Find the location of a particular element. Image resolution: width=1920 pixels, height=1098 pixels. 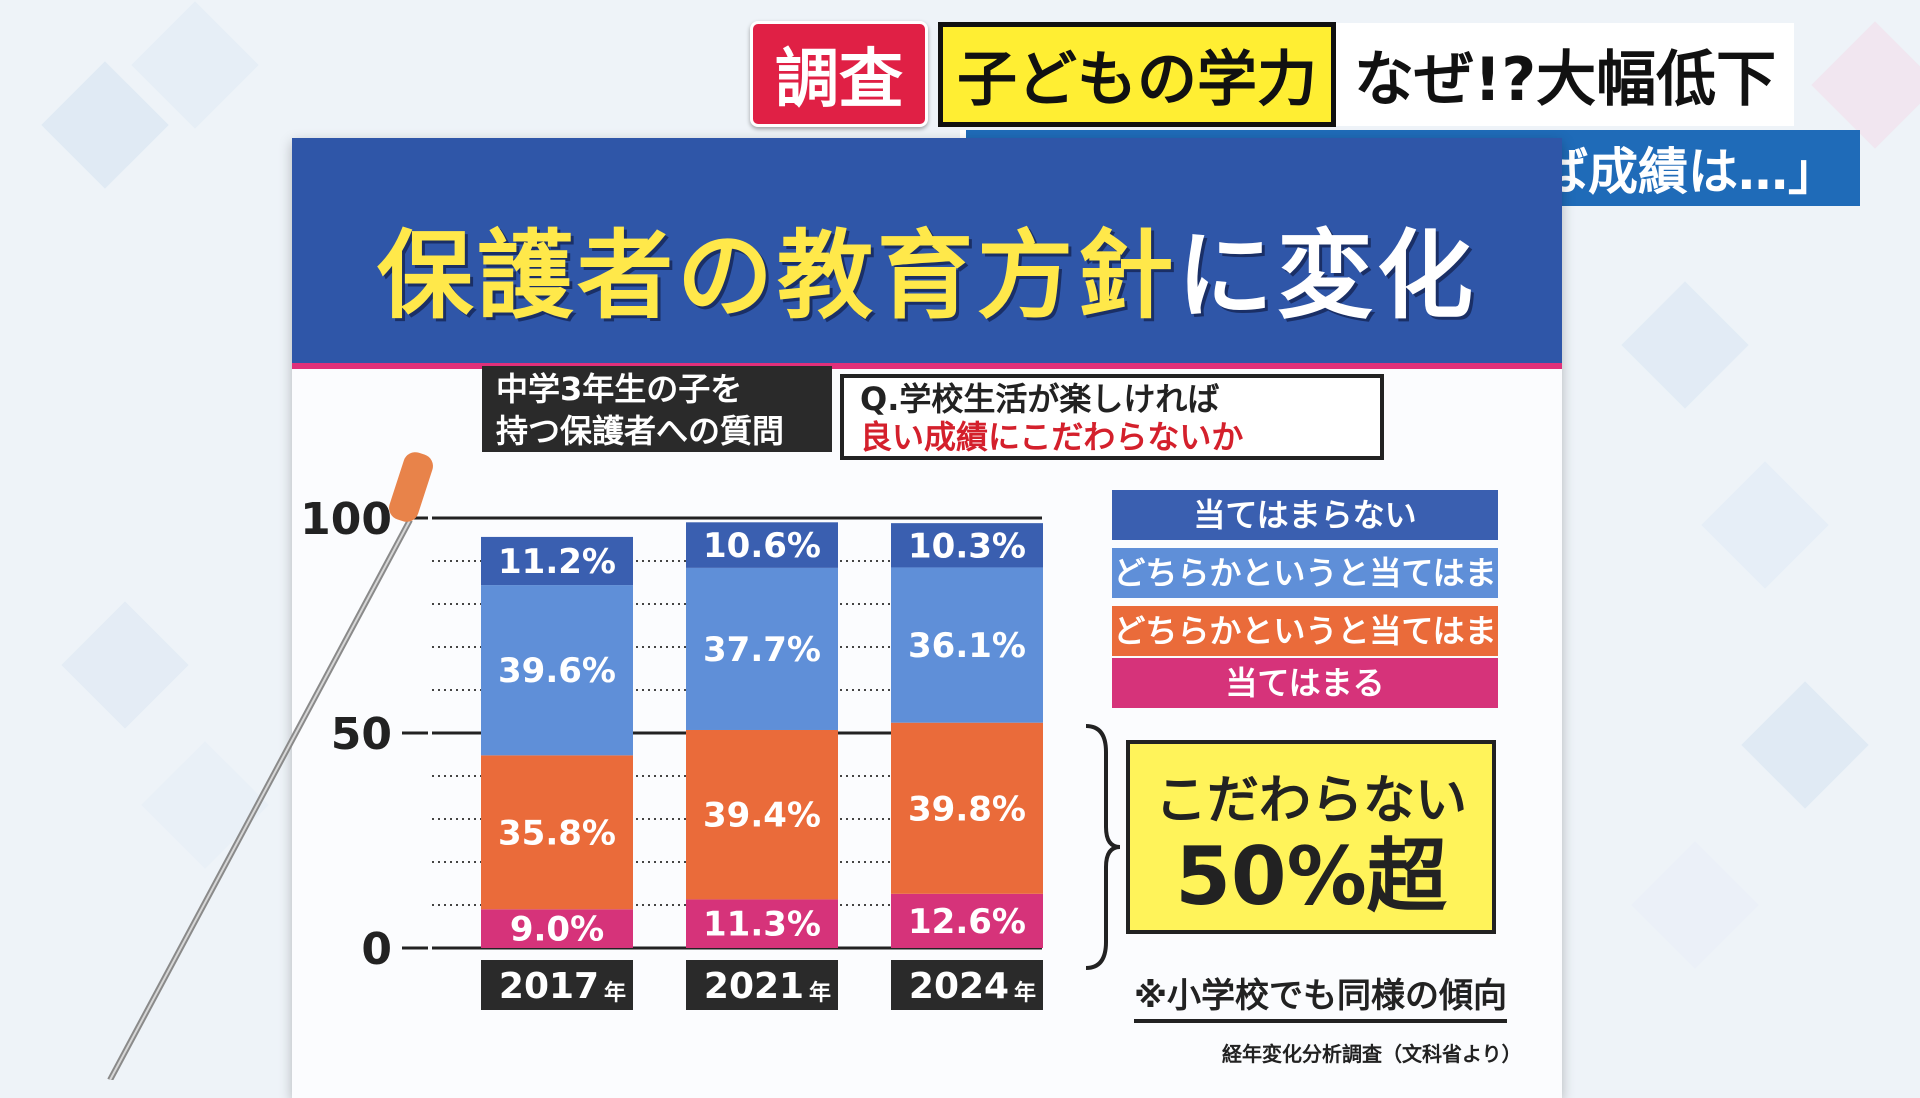

data-label: 10.3% is located at coordinates (967, 546).